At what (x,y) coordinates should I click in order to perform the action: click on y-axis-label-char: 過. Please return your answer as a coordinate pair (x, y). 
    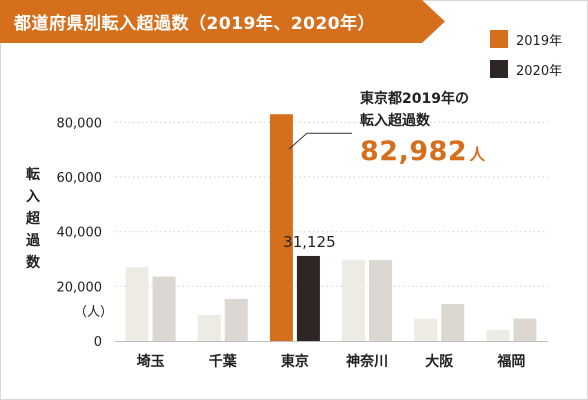
    Looking at the image, I should click on (33, 241).